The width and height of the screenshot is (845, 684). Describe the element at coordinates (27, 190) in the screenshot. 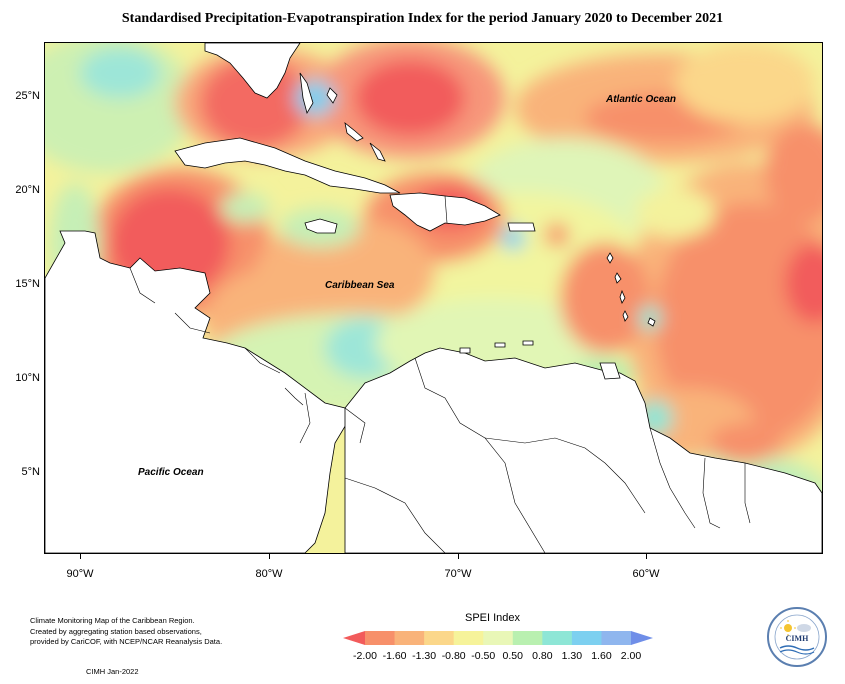

I see `latitude-label-20n: 20°N` at that location.